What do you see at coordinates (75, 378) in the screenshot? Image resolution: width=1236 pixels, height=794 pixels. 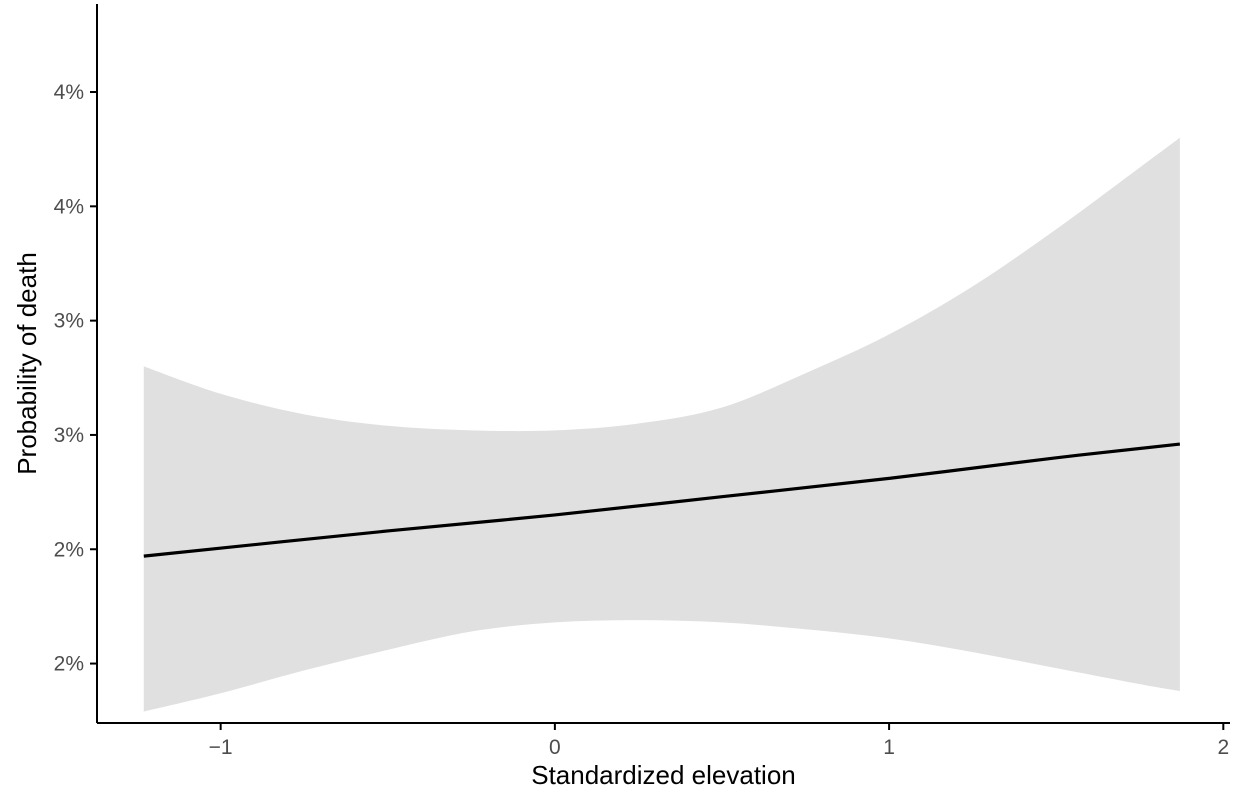 I see `y-axis: 2% 2% 3% 3% 4% 4%` at bounding box center [75, 378].